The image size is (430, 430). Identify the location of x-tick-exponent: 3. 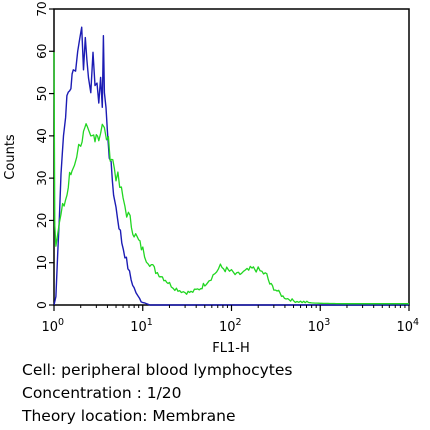
(327, 322).